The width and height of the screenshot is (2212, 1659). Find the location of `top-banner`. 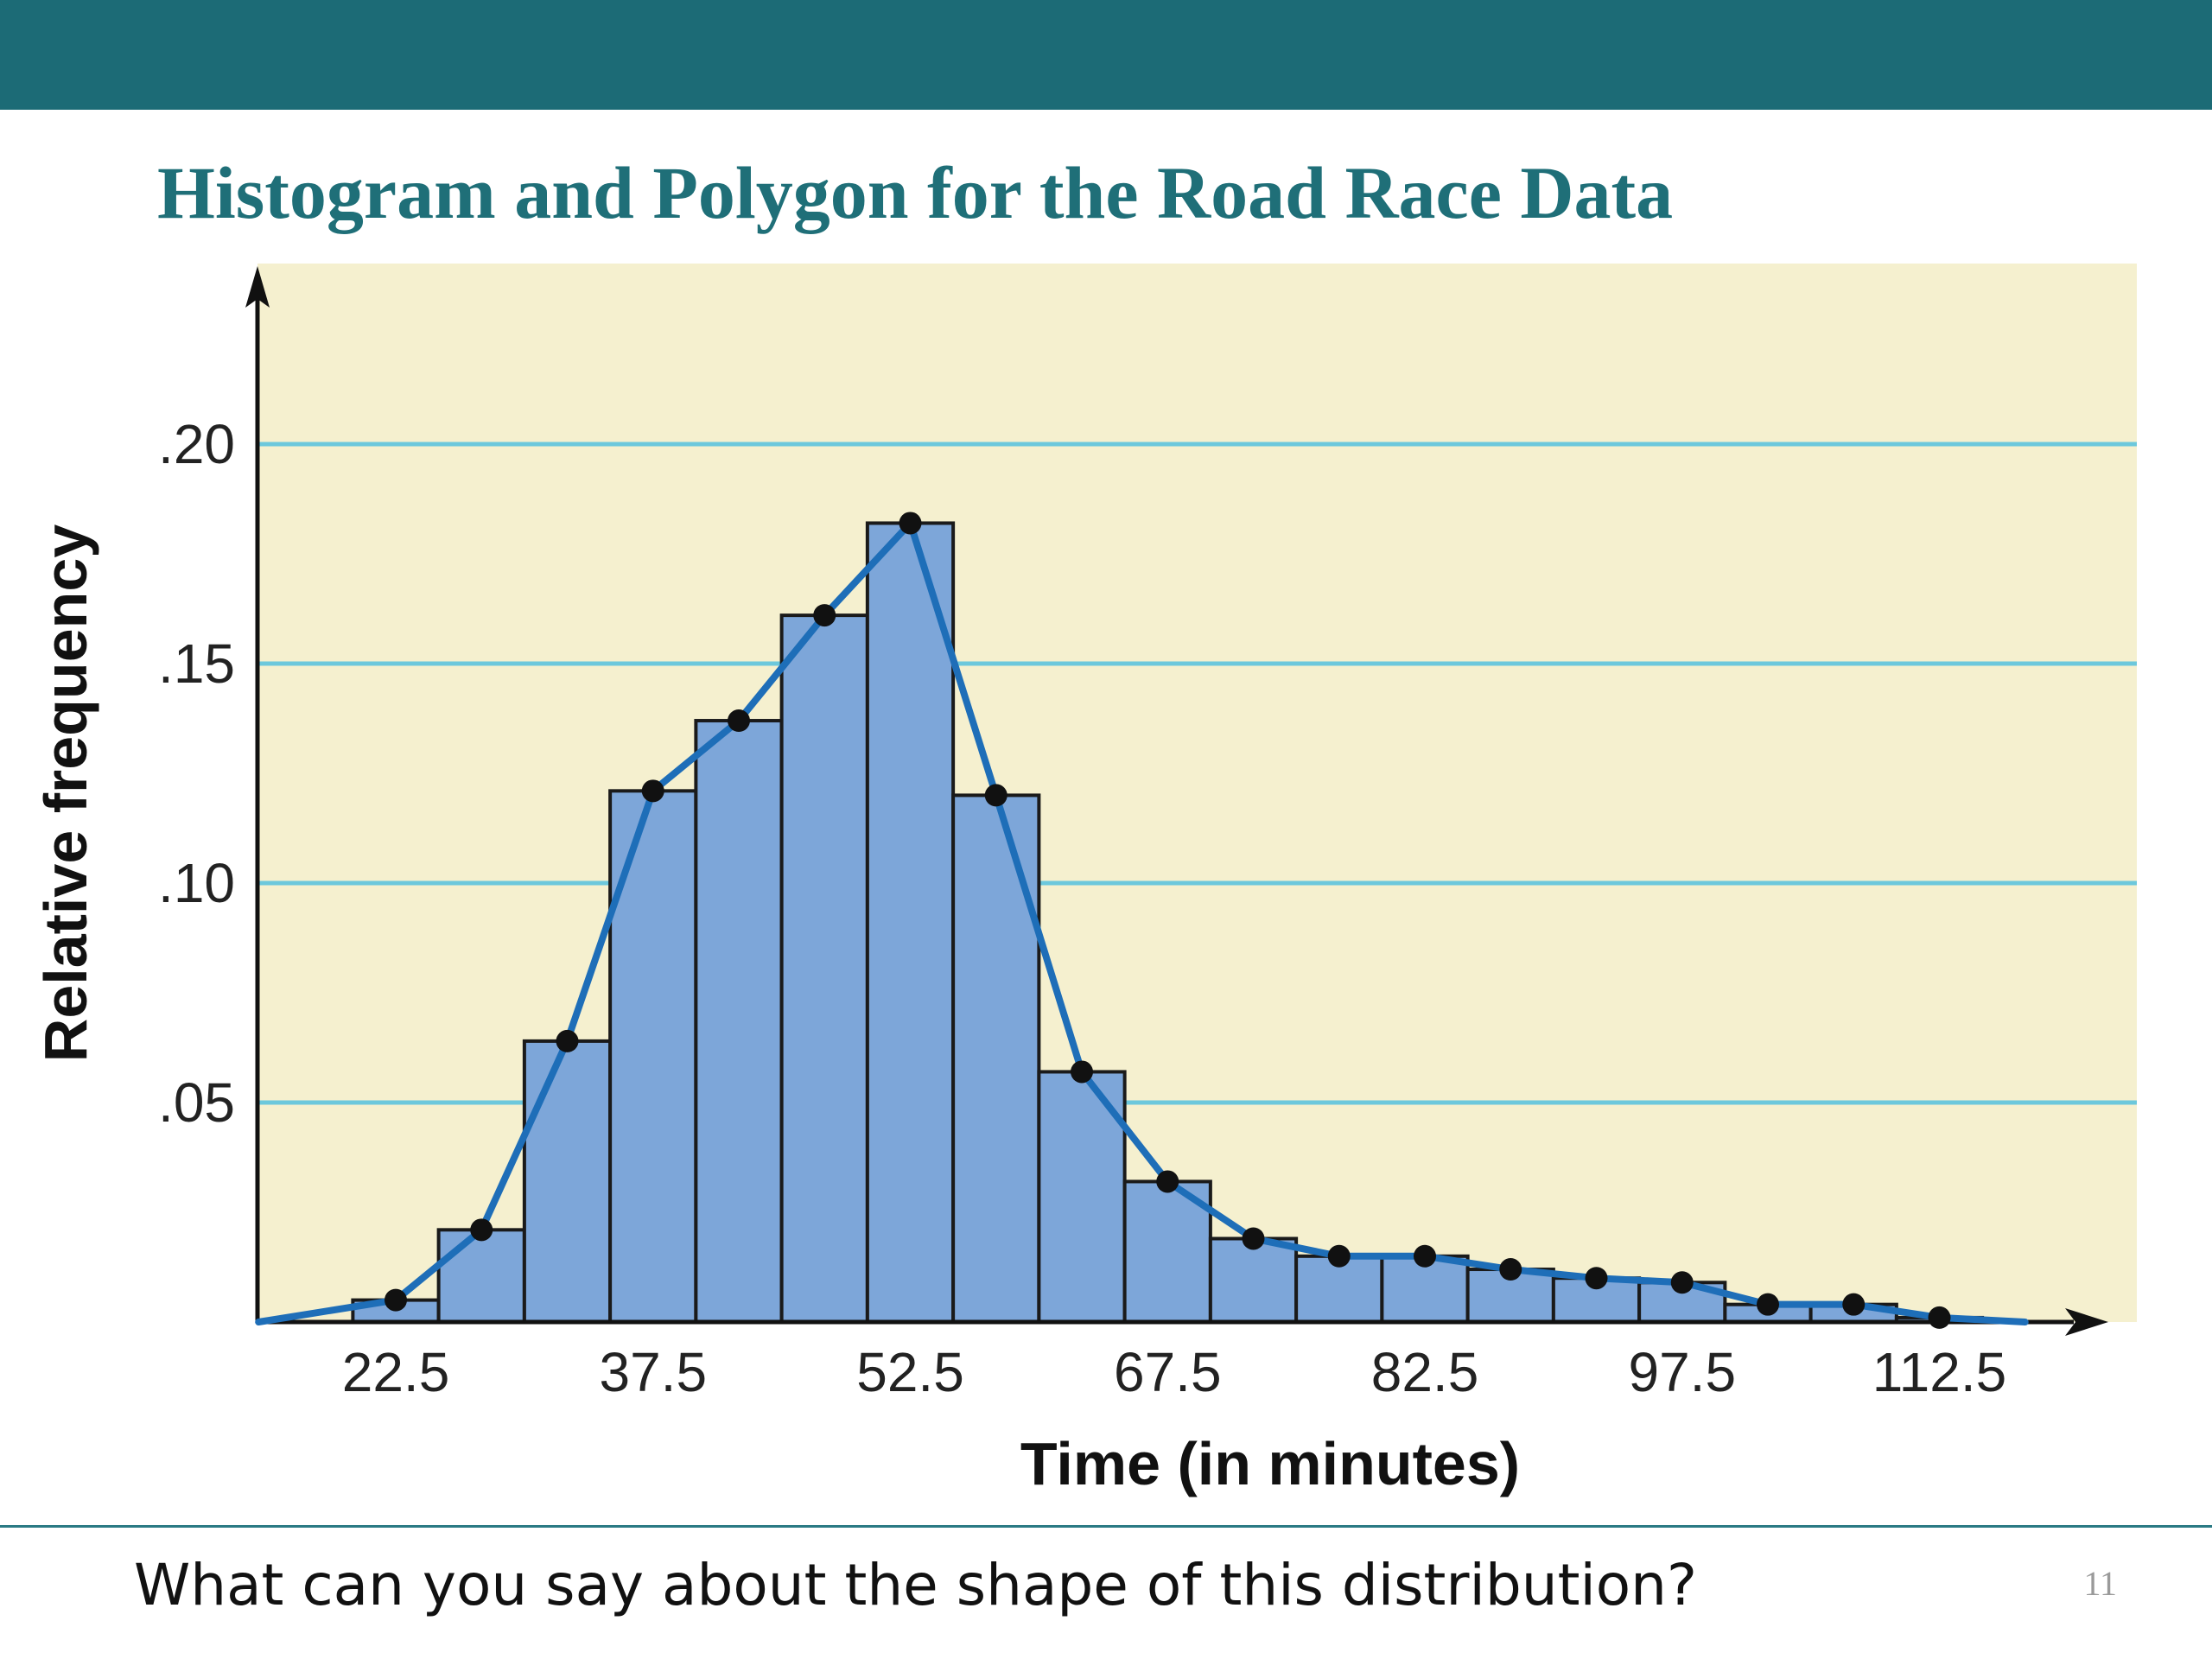

top-banner is located at coordinates (1106, 55).